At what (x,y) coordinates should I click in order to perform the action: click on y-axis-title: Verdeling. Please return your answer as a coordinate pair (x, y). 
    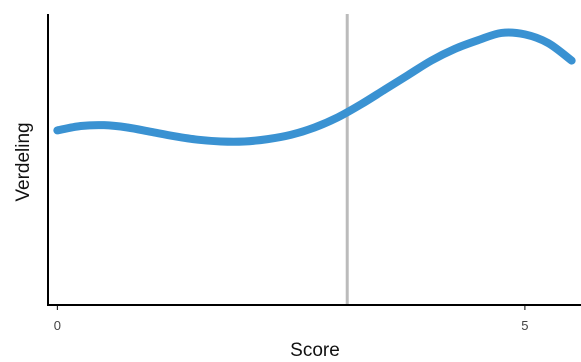
    Looking at the image, I should click on (23, 161).